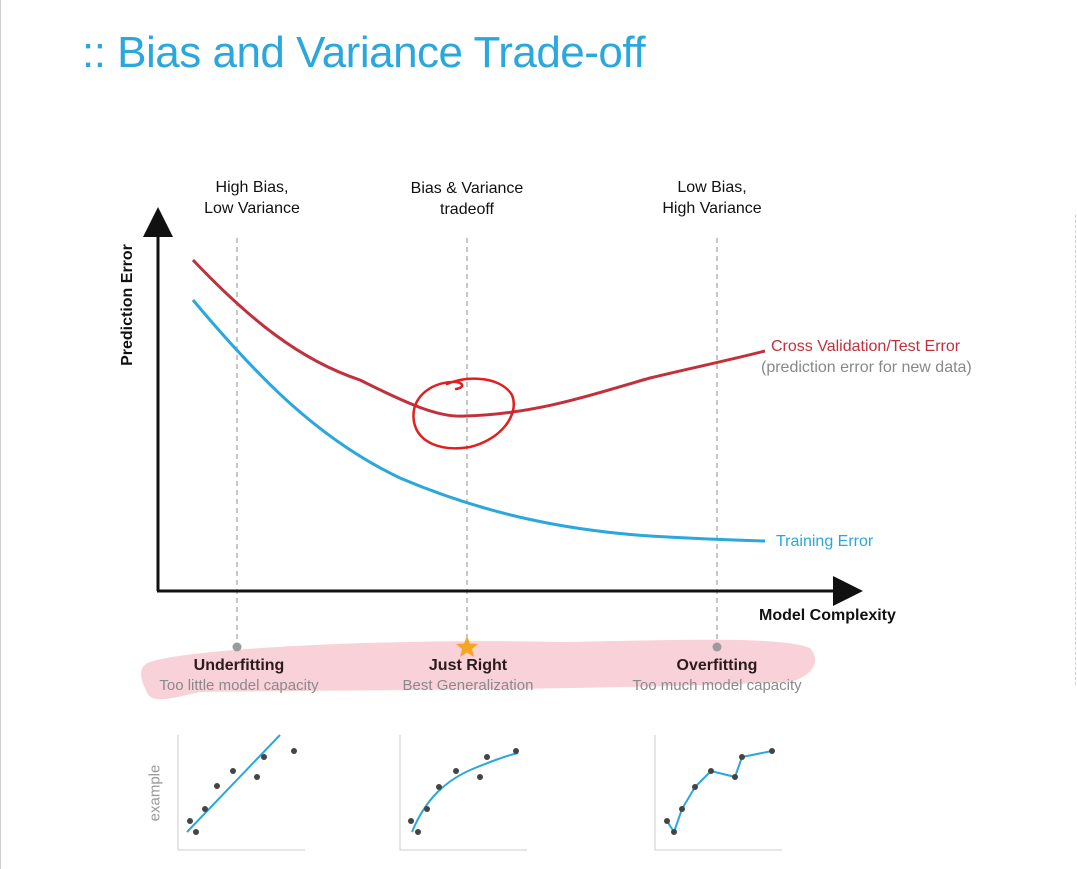 This screenshot has height=869, width=1077. What do you see at coordinates (237, 647) in the screenshot?
I see `underfitting-marker` at bounding box center [237, 647].